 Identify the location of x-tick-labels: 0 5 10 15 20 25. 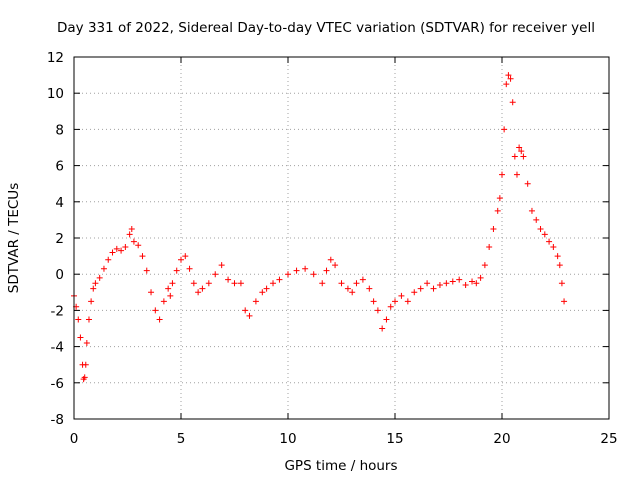
(344, 439).